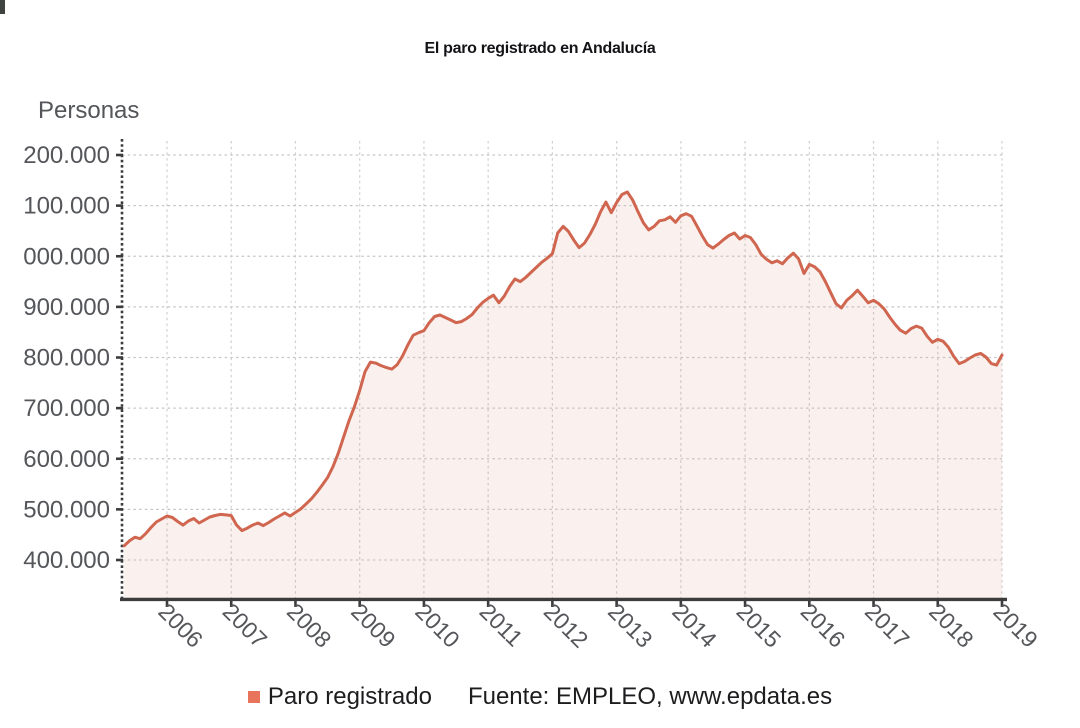 This screenshot has height=728, width=1080. I want to click on y-axis-label: 400.000, so click(66, 560).